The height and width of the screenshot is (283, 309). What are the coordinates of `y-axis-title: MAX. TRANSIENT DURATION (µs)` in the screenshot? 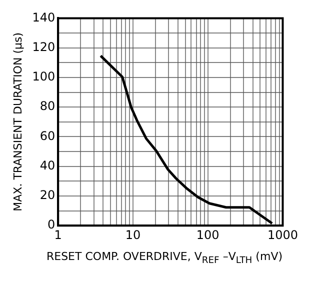 It's located at (17, 122).